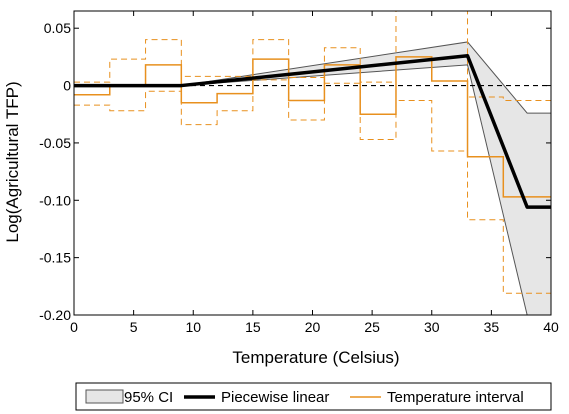  I want to click on legend-ci-label: 95% CI, so click(148, 397).